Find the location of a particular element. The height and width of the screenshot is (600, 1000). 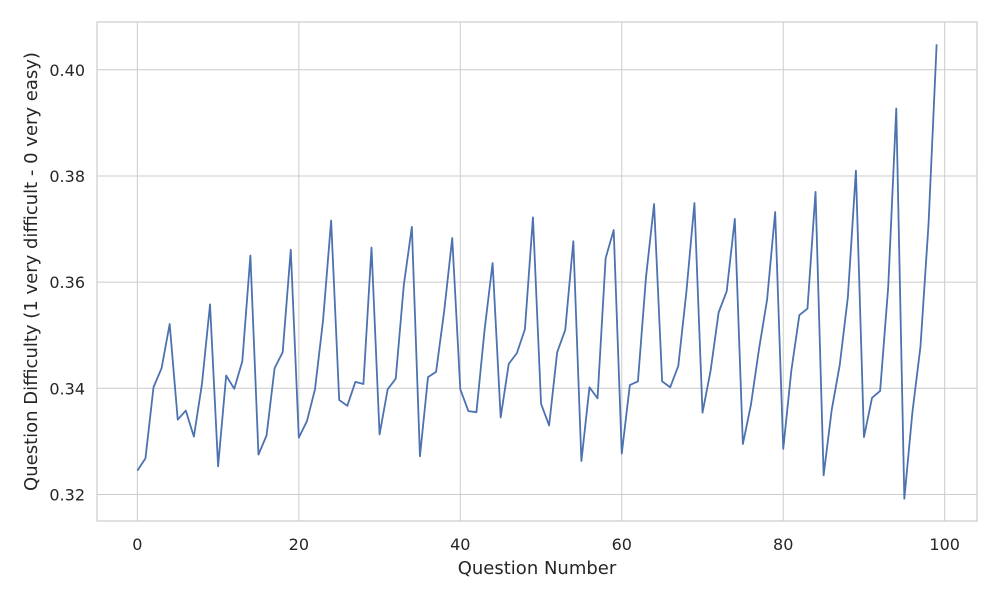

x-tick-label: 80 is located at coordinates (783, 544).